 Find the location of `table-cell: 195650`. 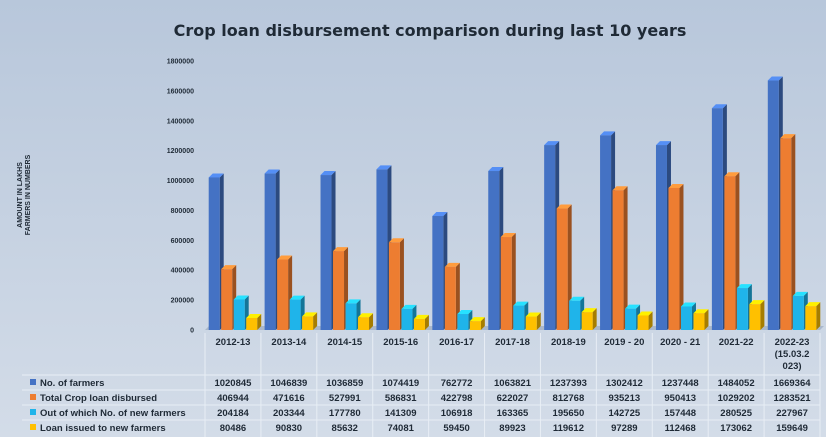

table-cell: 195650 is located at coordinates (569, 413).